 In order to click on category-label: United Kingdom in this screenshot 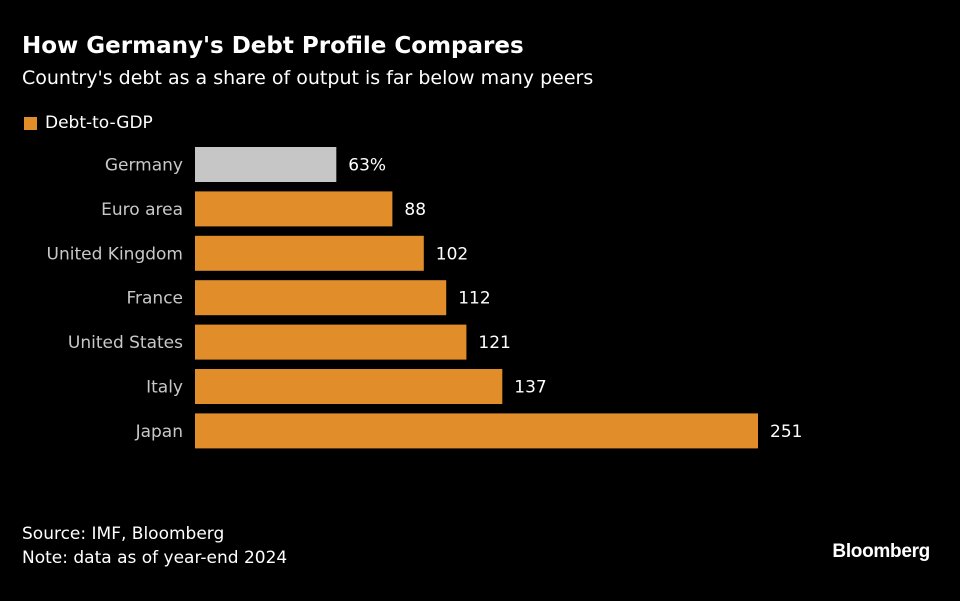, I will do `click(115, 254)`.